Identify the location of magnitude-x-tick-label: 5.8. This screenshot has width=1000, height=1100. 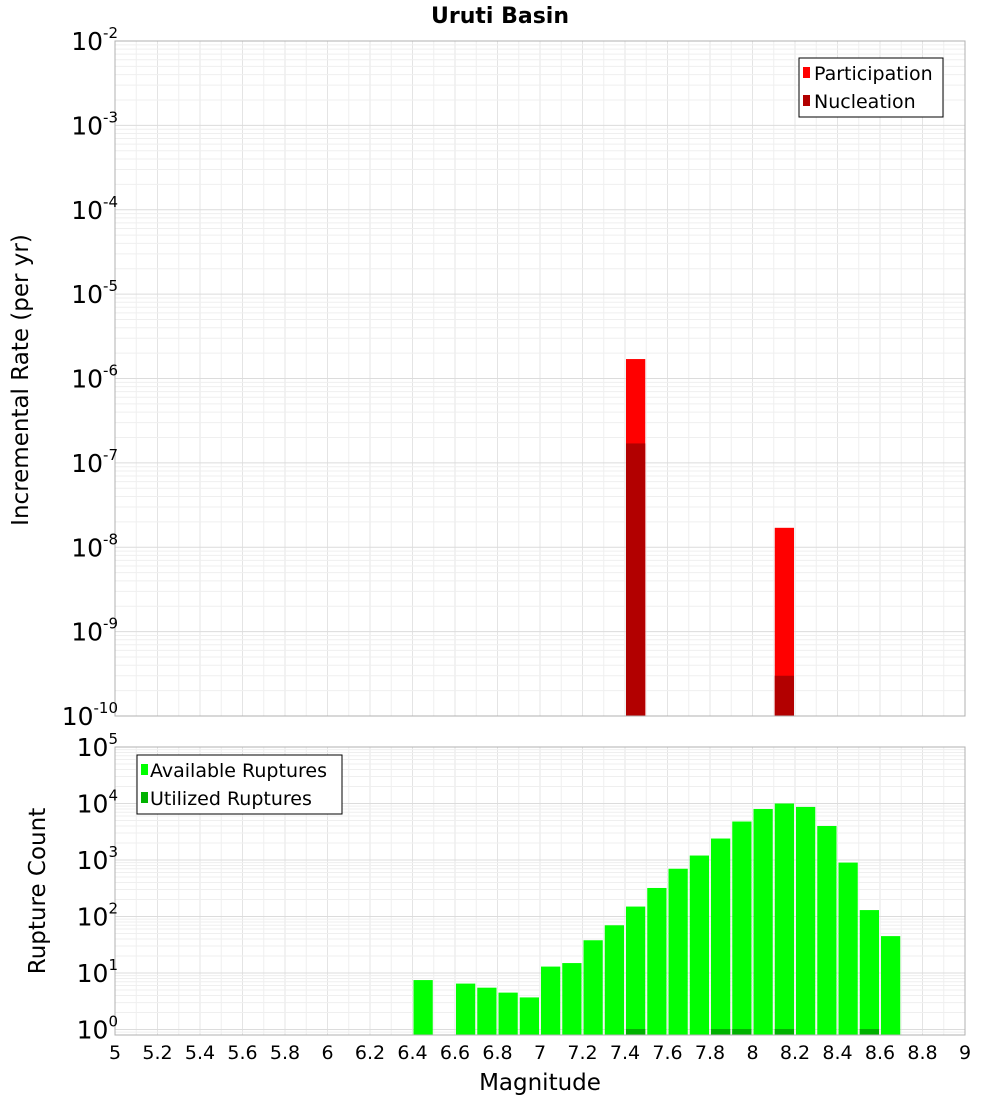
(285, 1053).